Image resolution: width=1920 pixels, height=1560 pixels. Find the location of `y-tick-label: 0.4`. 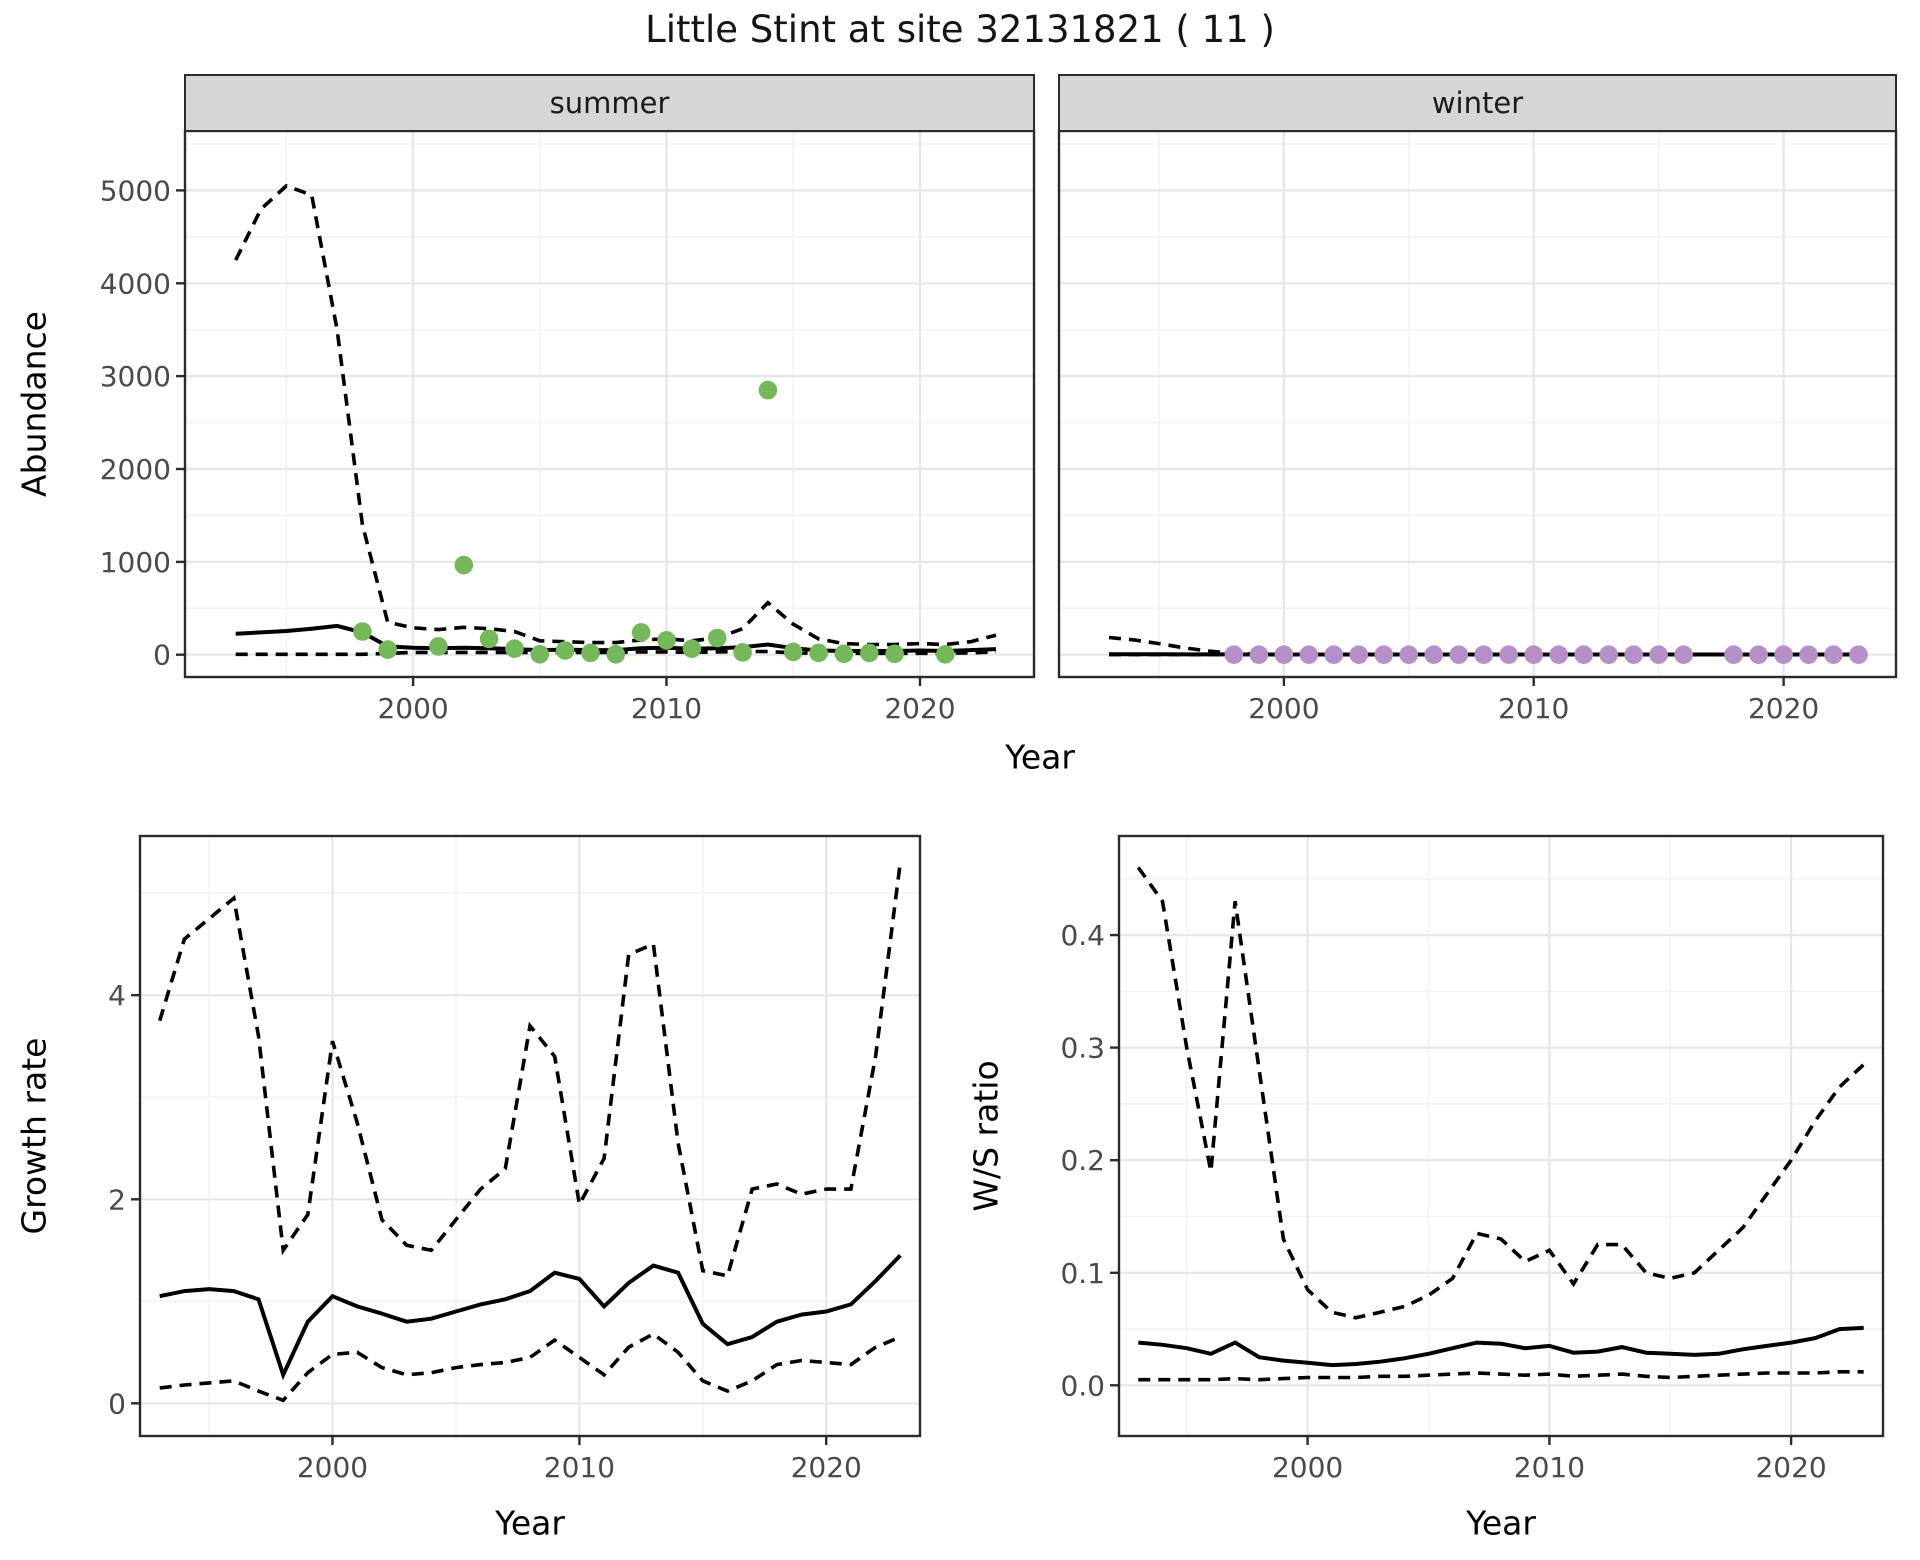

y-tick-label: 0.4 is located at coordinates (1082, 935).